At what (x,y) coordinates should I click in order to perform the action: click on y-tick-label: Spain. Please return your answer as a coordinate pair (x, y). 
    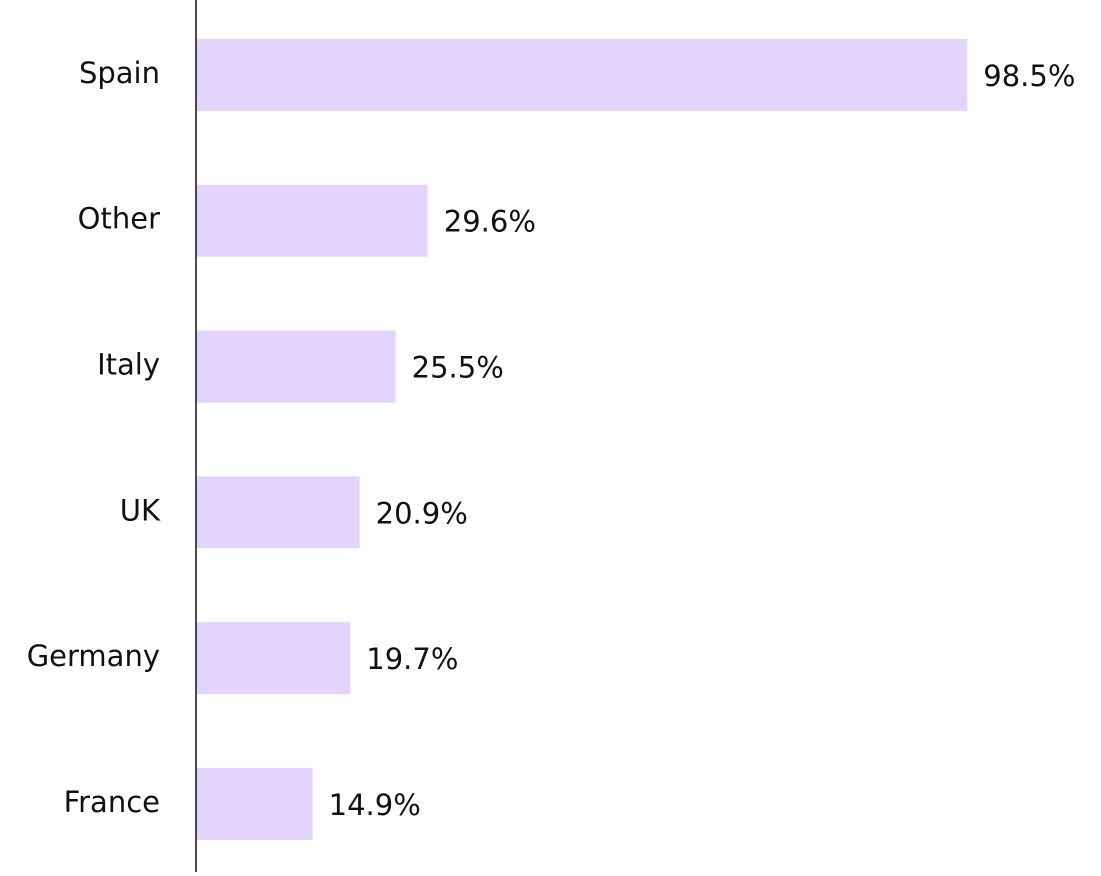
    Looking at the image, I should click on (119, 73).